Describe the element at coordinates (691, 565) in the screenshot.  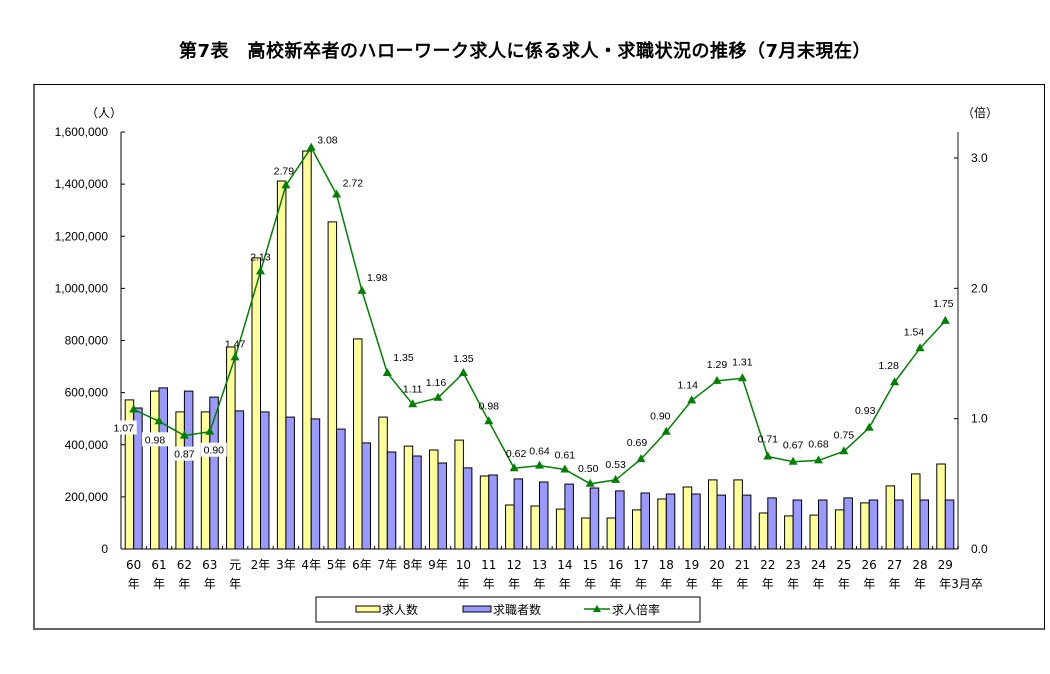
I see `x-tick-label: 19` at that location.